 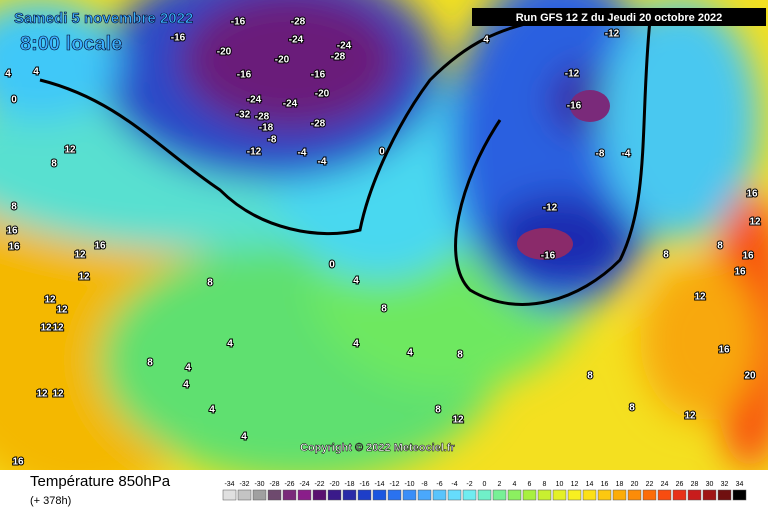 What do you see at coordinates (394, 484) in the screenshot?
I see `legend-label: -12` at bounding box center [394, 484].